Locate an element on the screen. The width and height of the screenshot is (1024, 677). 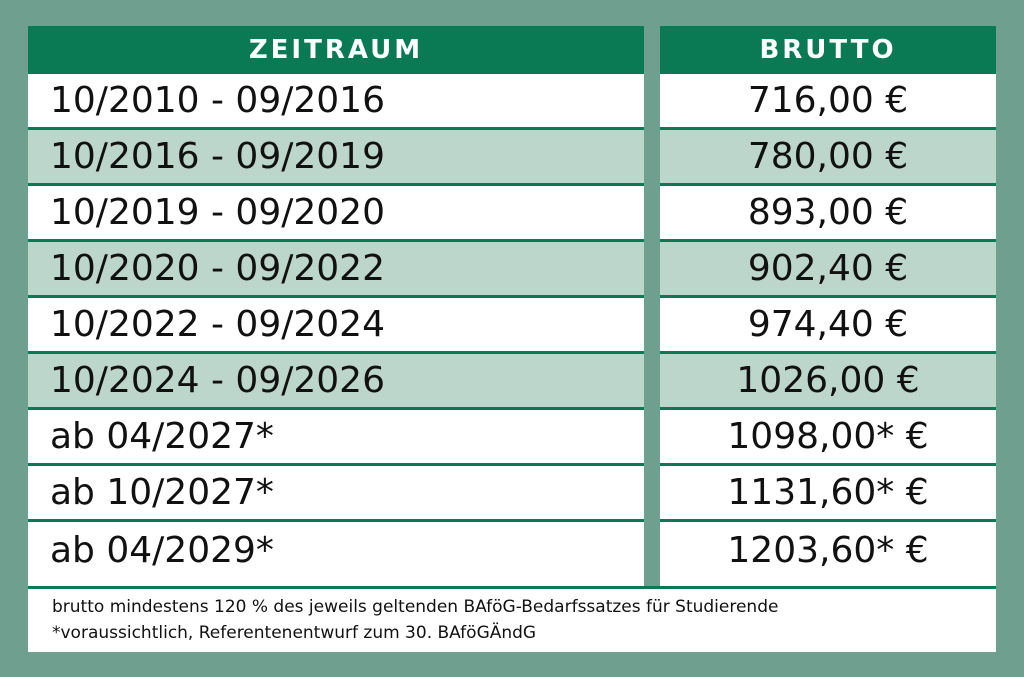
gross-cell: 1026,00 € is located at coordinates (828, 380).